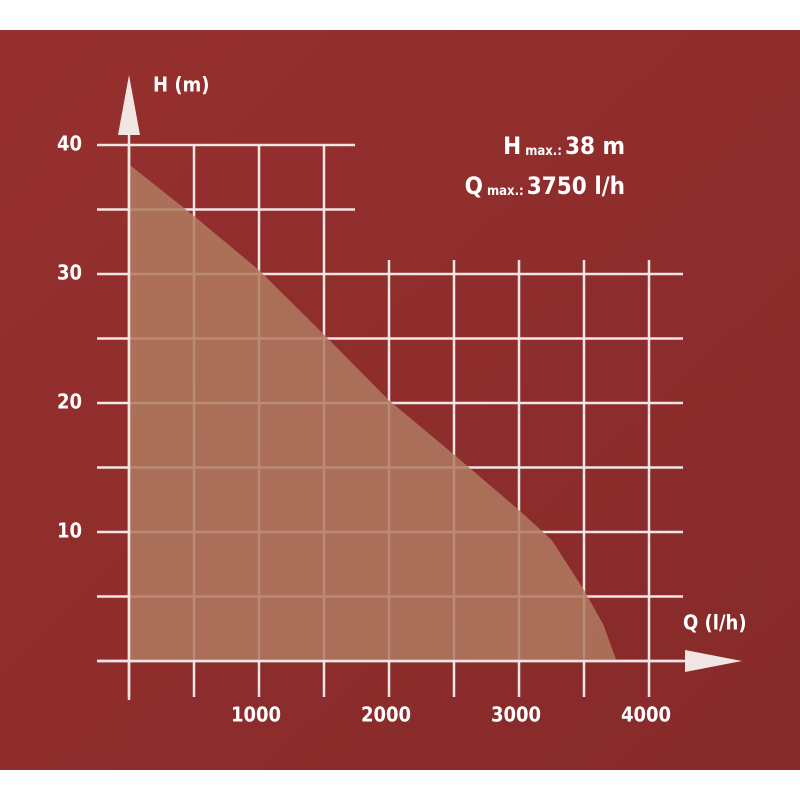  I want to click on annotation-text: 3750 l/h, so click(576, 186).